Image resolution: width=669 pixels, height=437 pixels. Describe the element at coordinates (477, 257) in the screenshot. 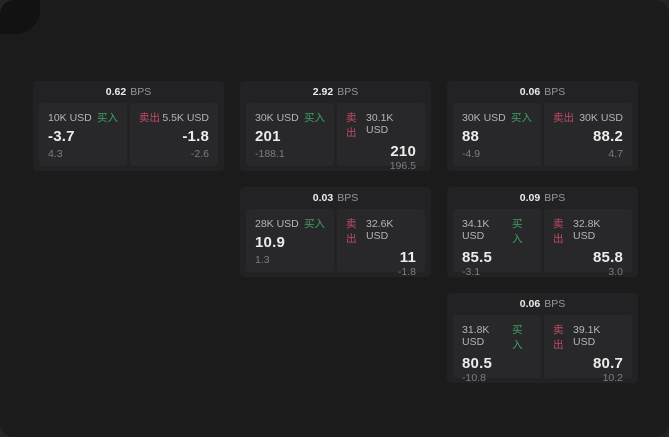

I see `buy-price: 85.5` at that location.